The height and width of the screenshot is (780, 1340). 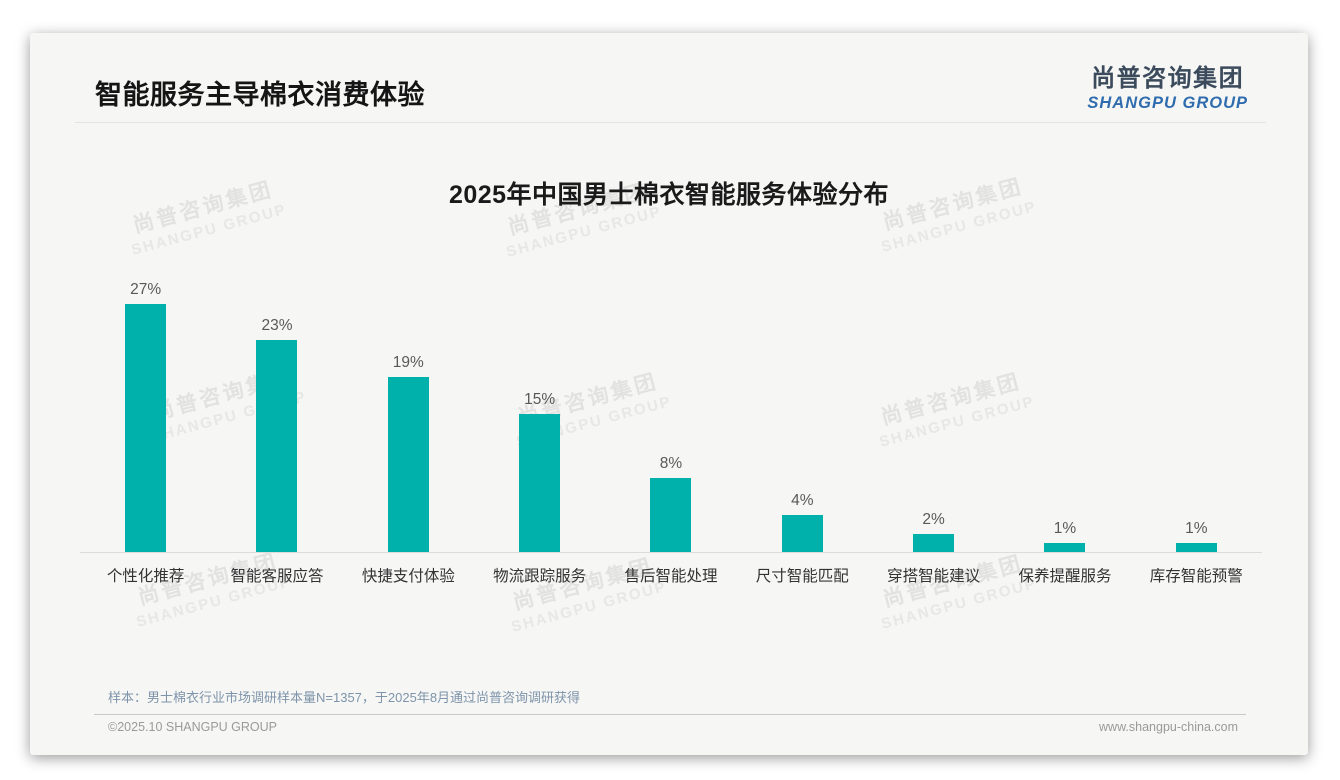 I want to click on page-title: 智能服务主导棉衣消费体验, so click(x=260, y=95).